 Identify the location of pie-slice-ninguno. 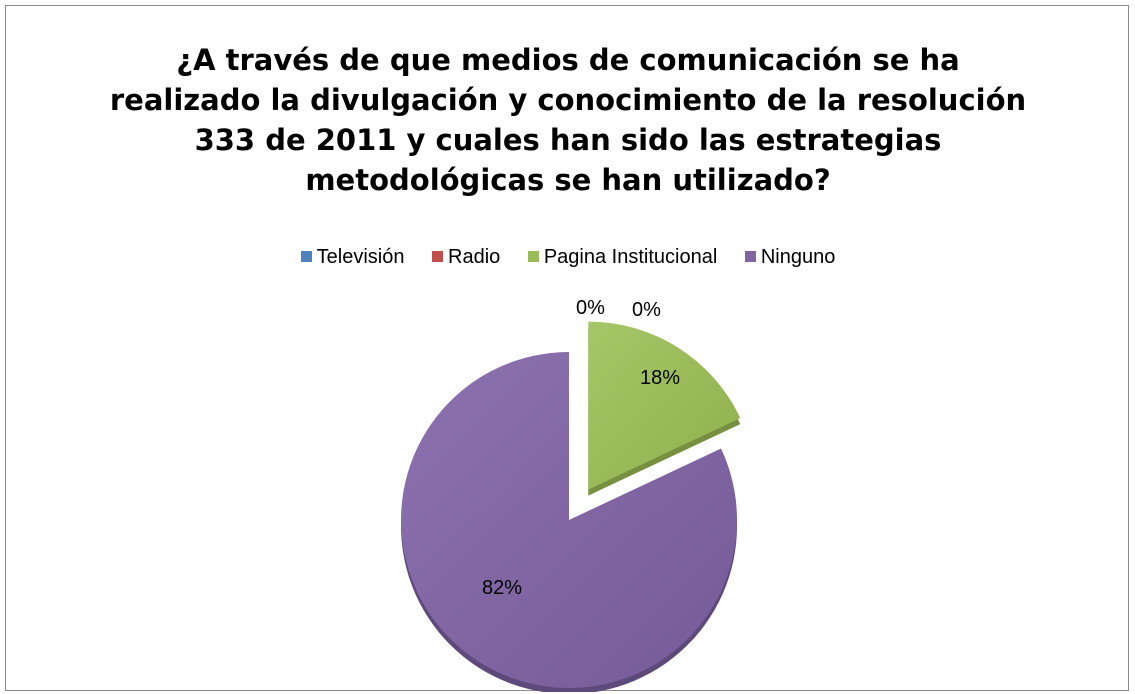
(568, 520).